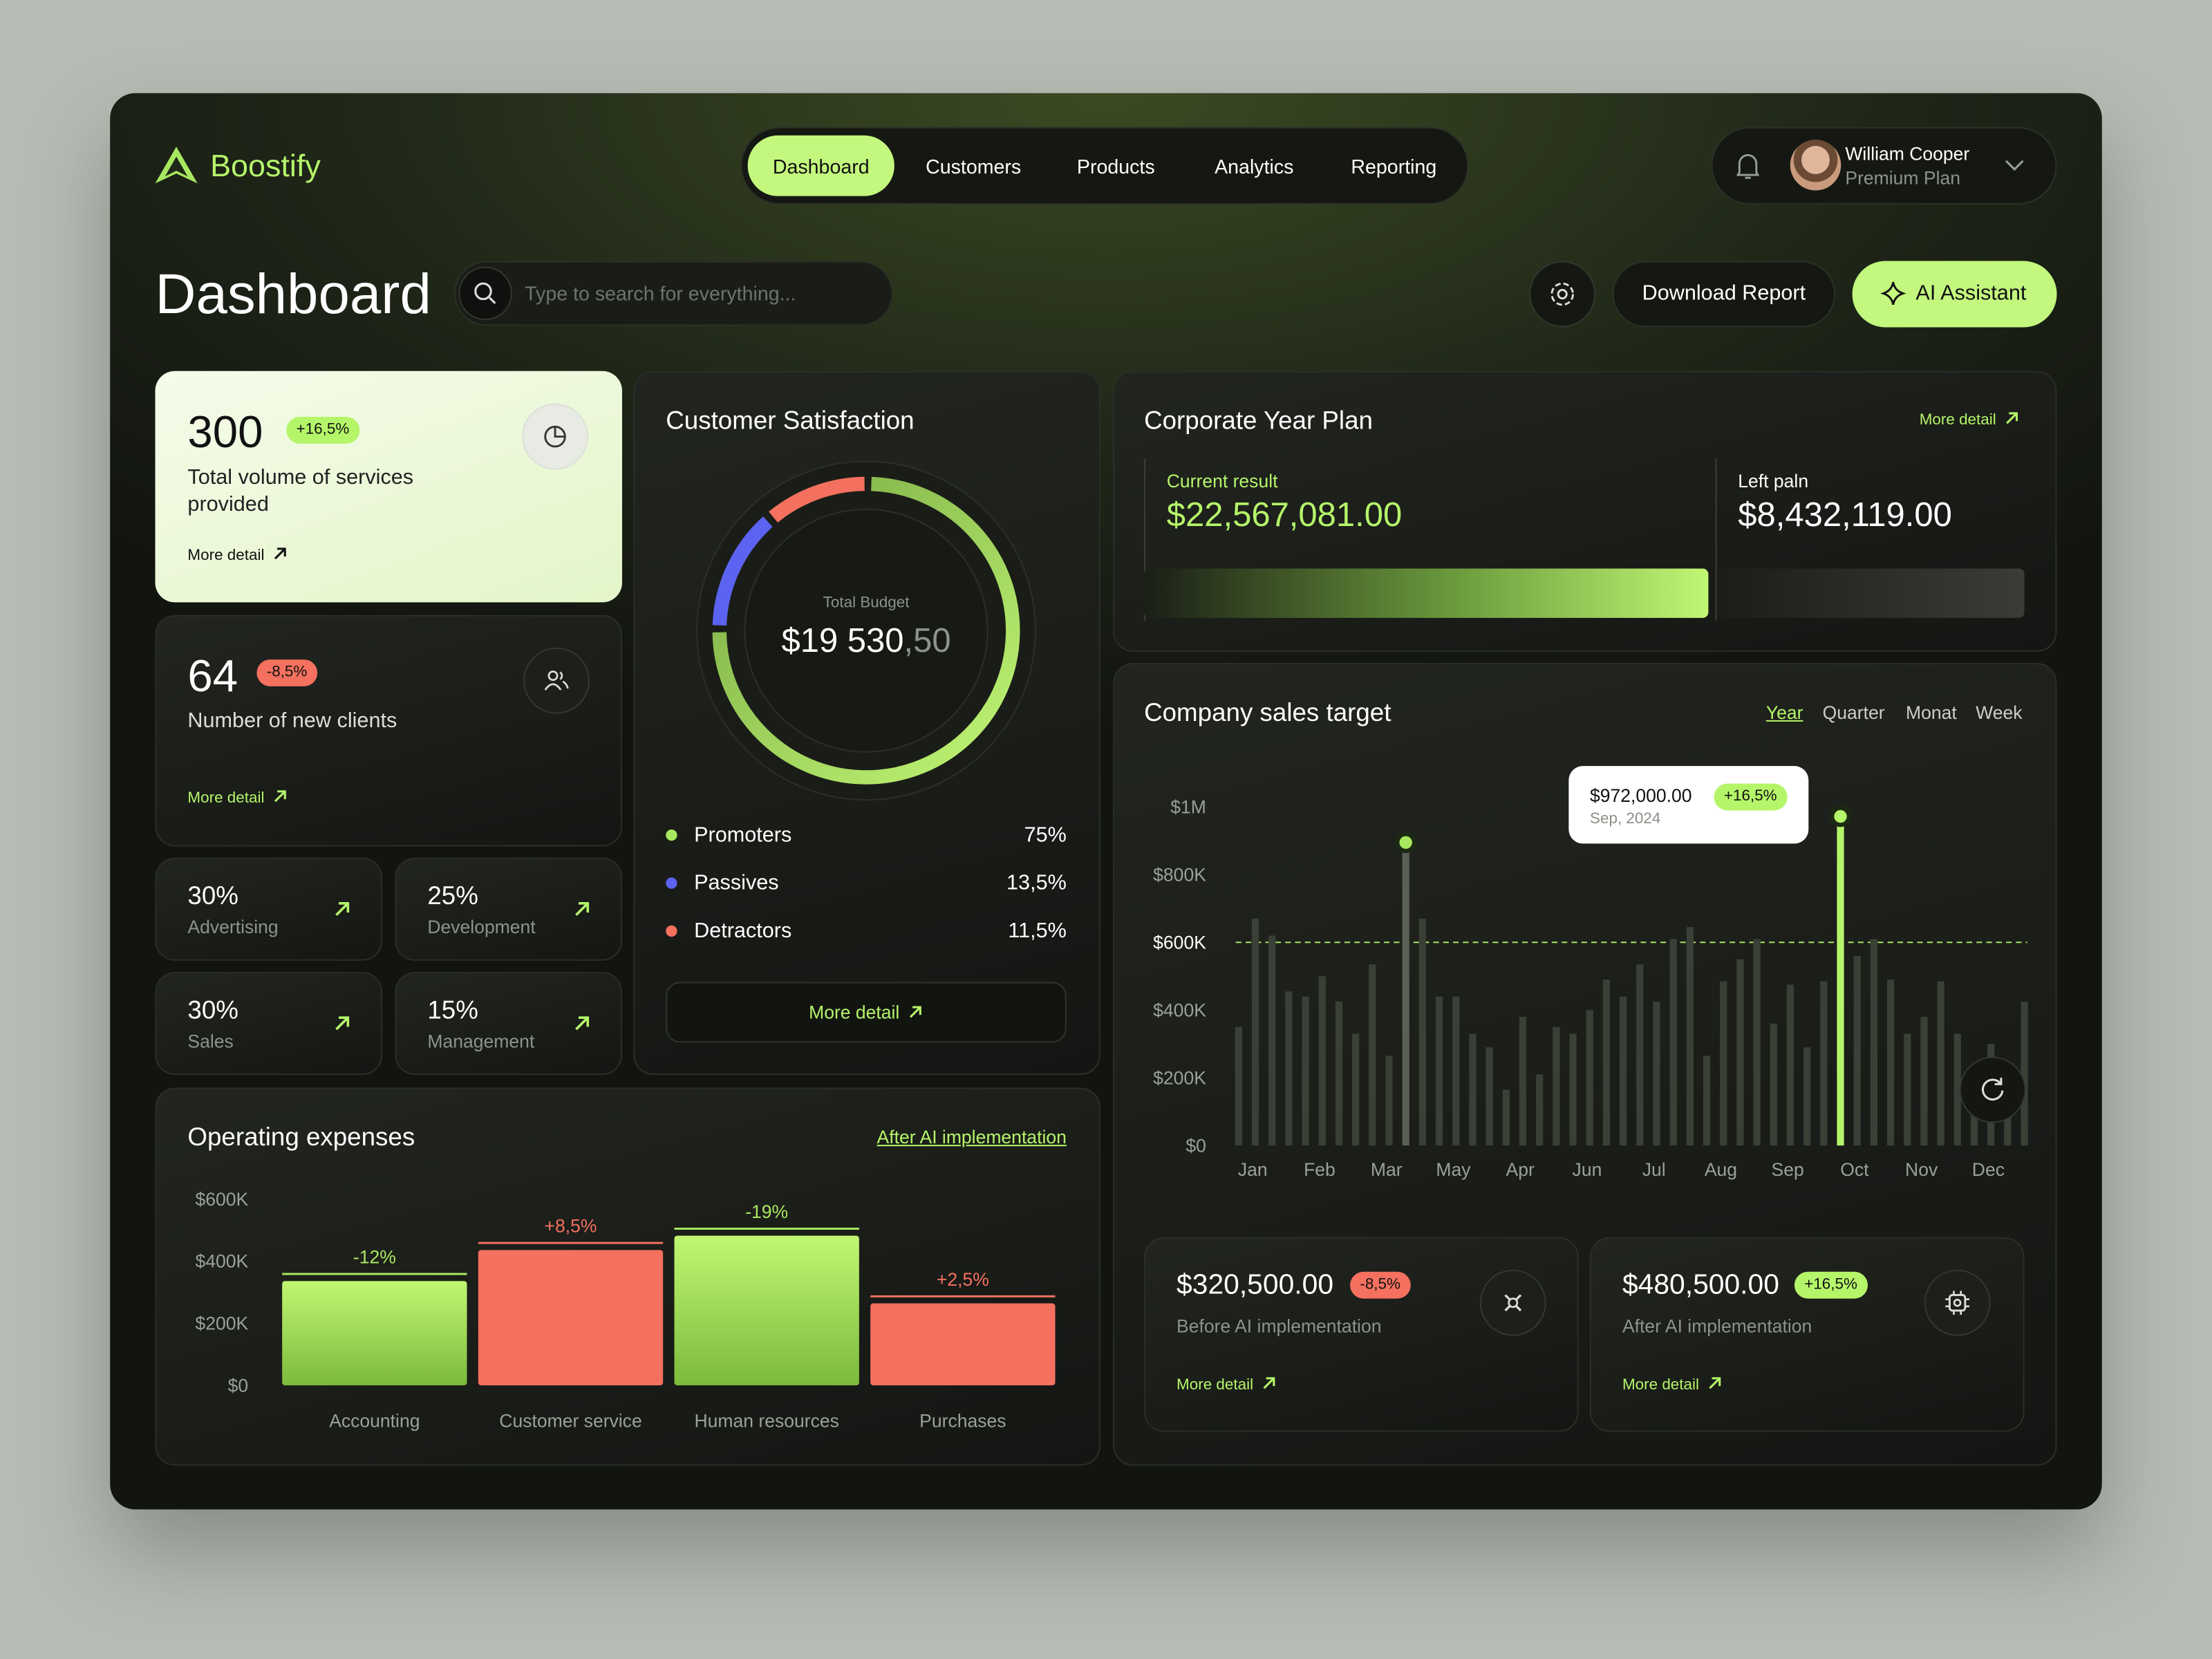  I want to click on download-button, so click(1724, 294).